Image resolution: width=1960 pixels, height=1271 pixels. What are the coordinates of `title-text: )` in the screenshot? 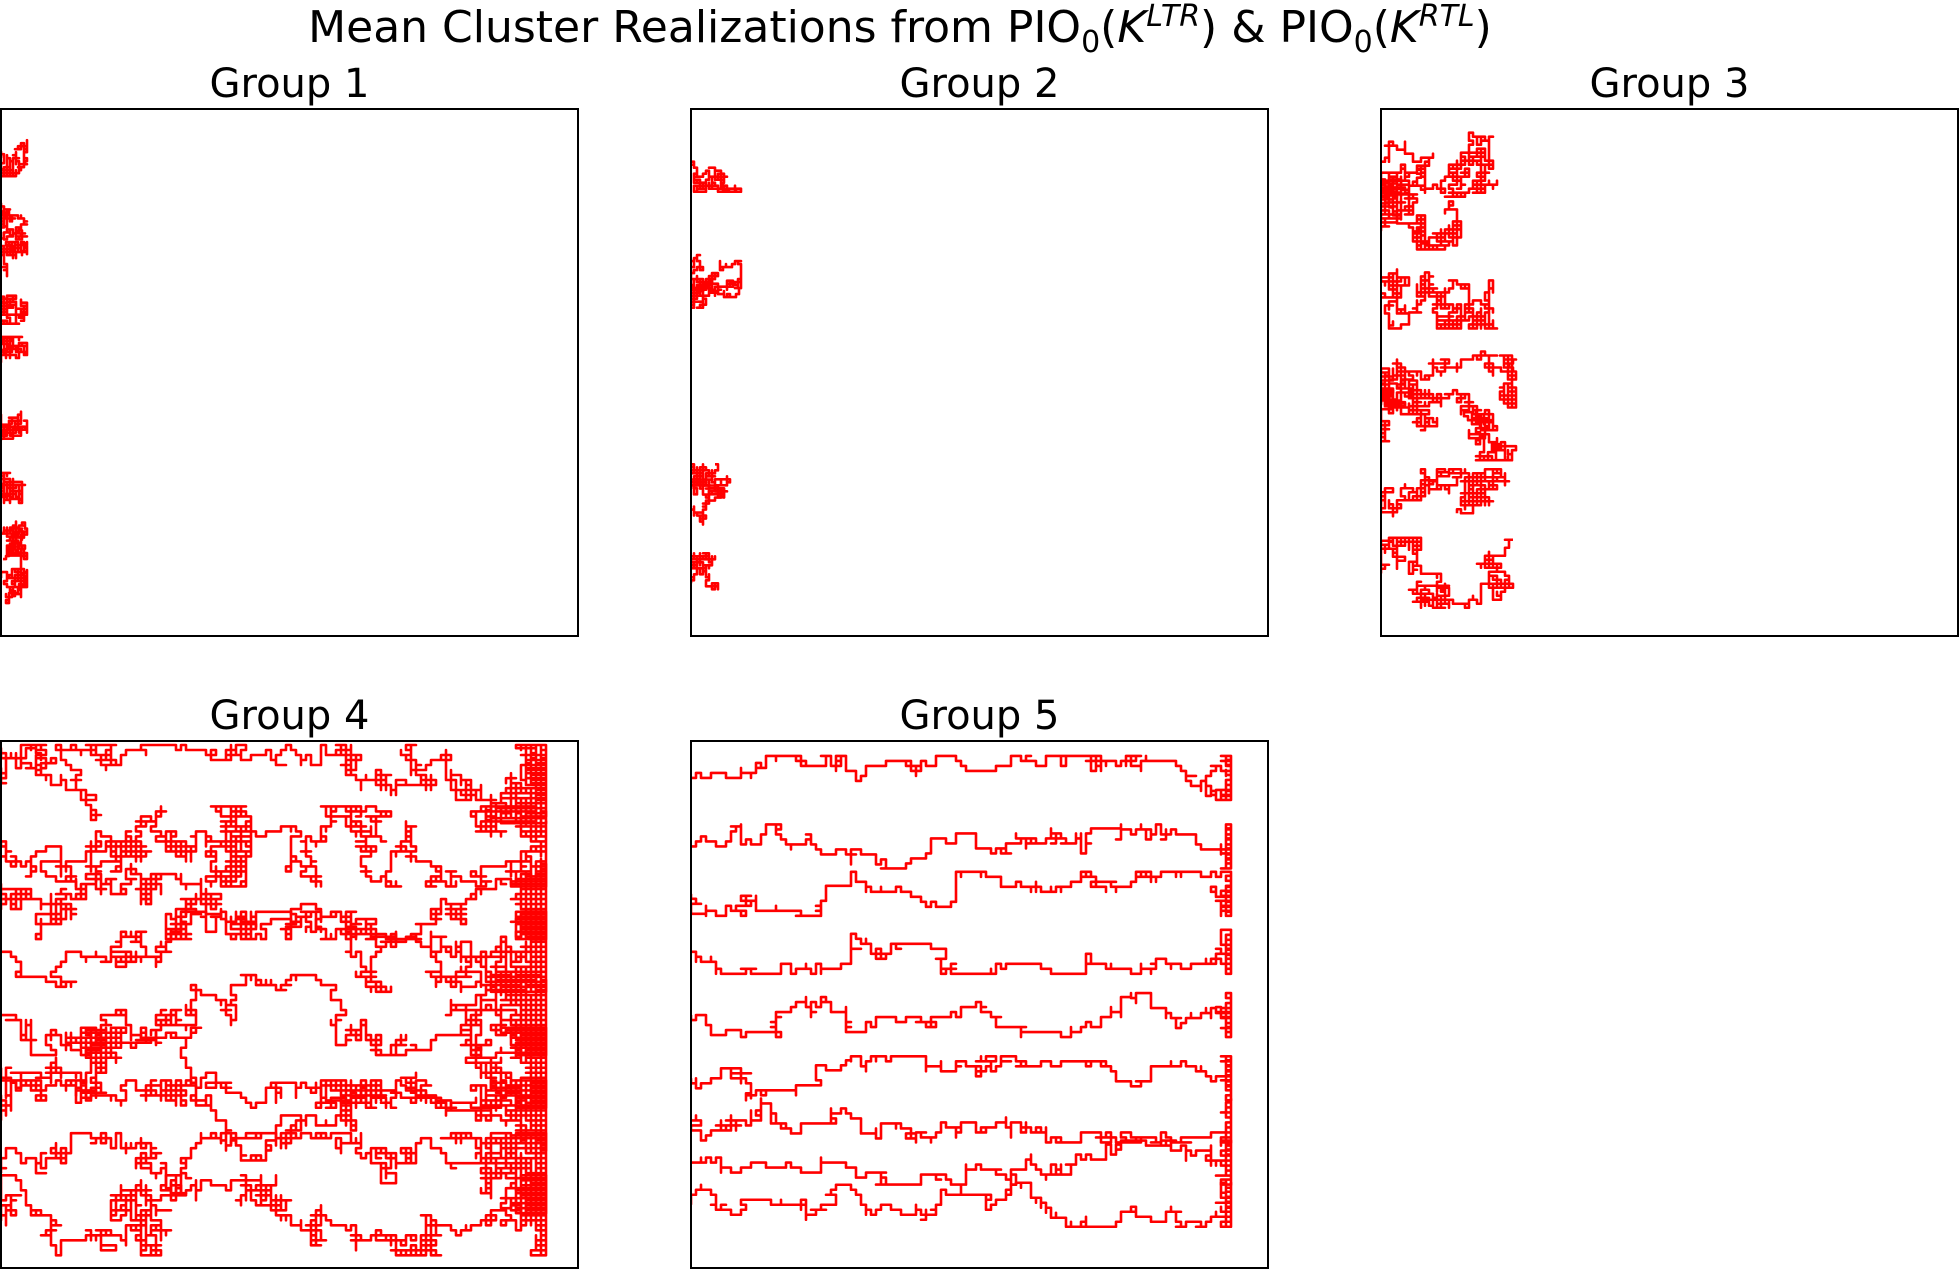 It's located at (1483, 27).